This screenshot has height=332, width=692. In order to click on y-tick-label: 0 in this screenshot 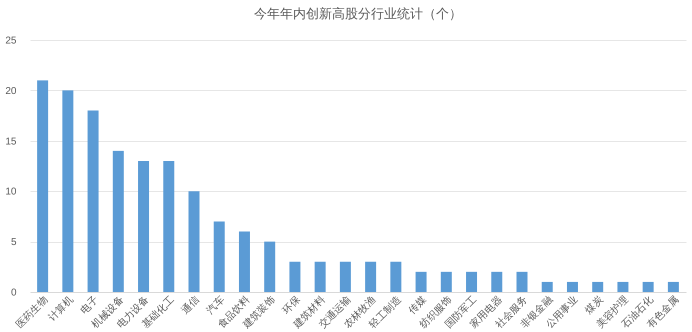, I will do `click(13, 293)`.